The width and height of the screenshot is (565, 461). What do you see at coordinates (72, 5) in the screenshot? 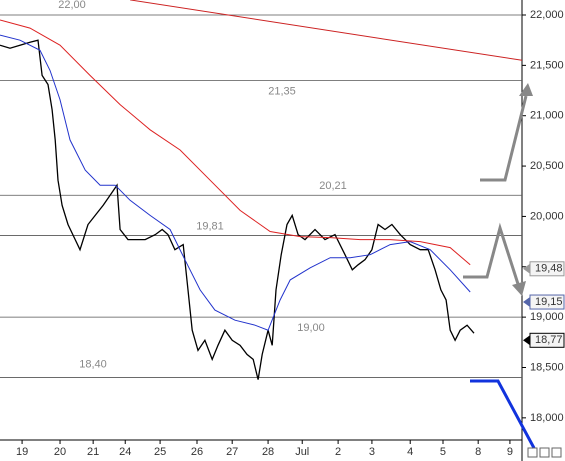
I see `level-label: 22,00` at bounding box center [72, 5].